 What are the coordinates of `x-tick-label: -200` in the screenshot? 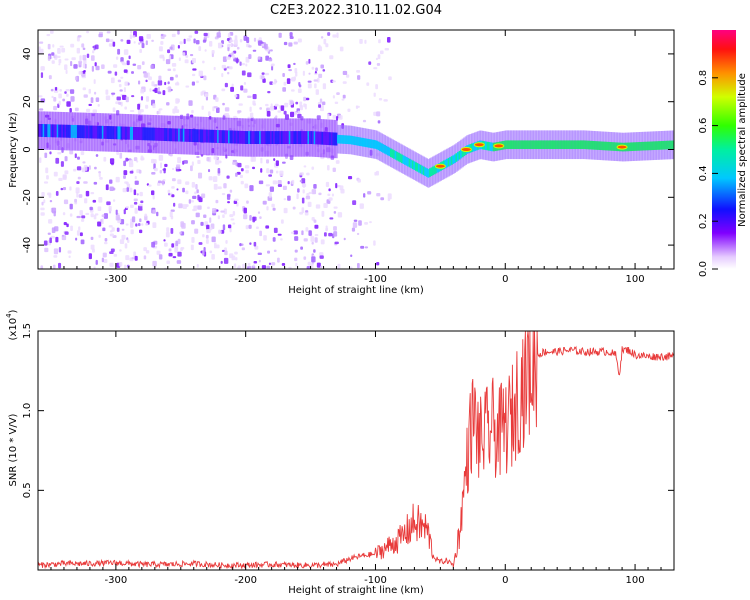 It's located at (245, 580).